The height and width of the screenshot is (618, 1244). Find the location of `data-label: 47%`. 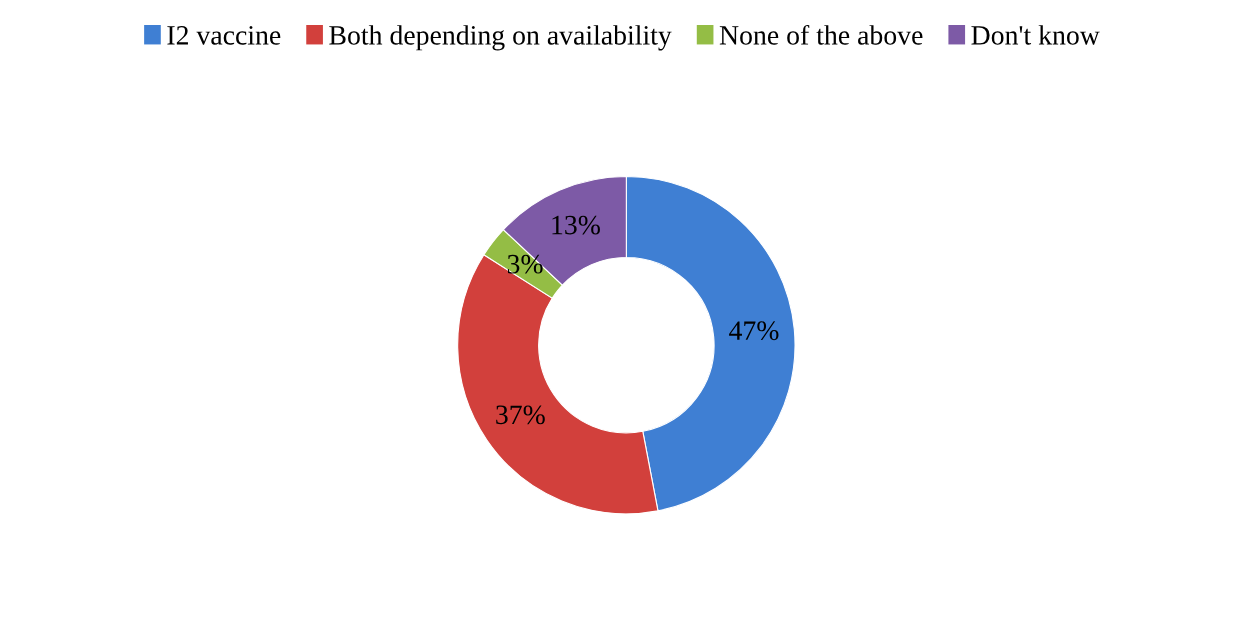

data-label: 47% is located at coordinates (754, 331).